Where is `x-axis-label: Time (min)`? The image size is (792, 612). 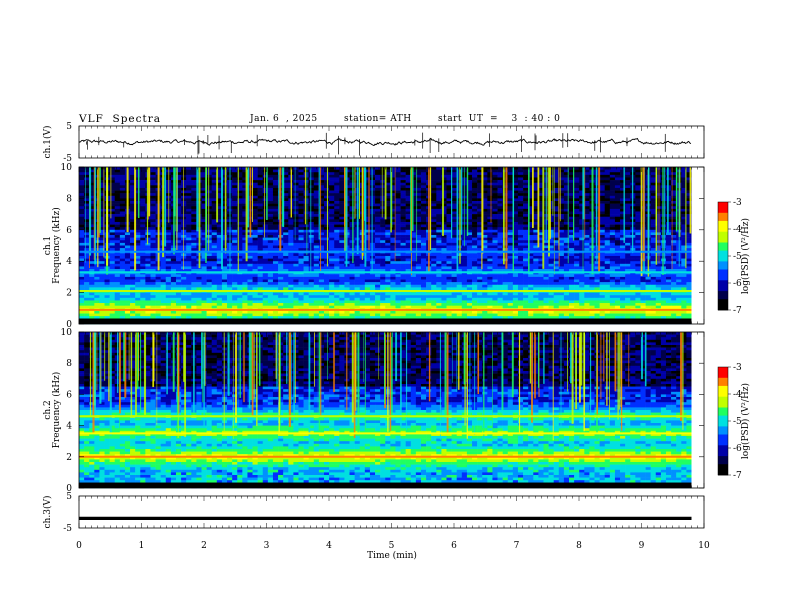 x-axis-label: Time (min) is located at coordinates (392, 555).